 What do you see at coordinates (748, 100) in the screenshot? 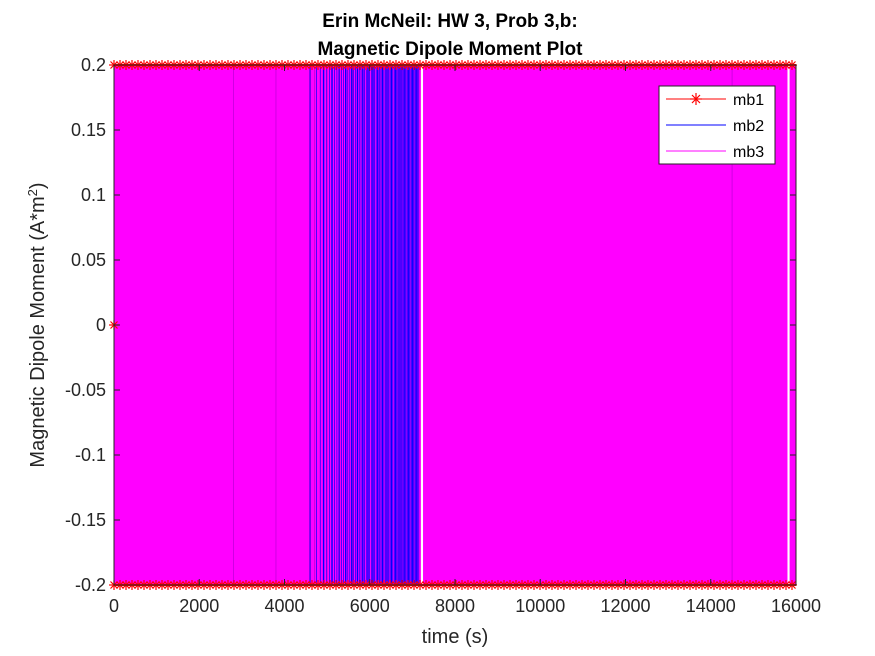
I see `legend-label-mb1: mb1` at bounding box center [748, 100].